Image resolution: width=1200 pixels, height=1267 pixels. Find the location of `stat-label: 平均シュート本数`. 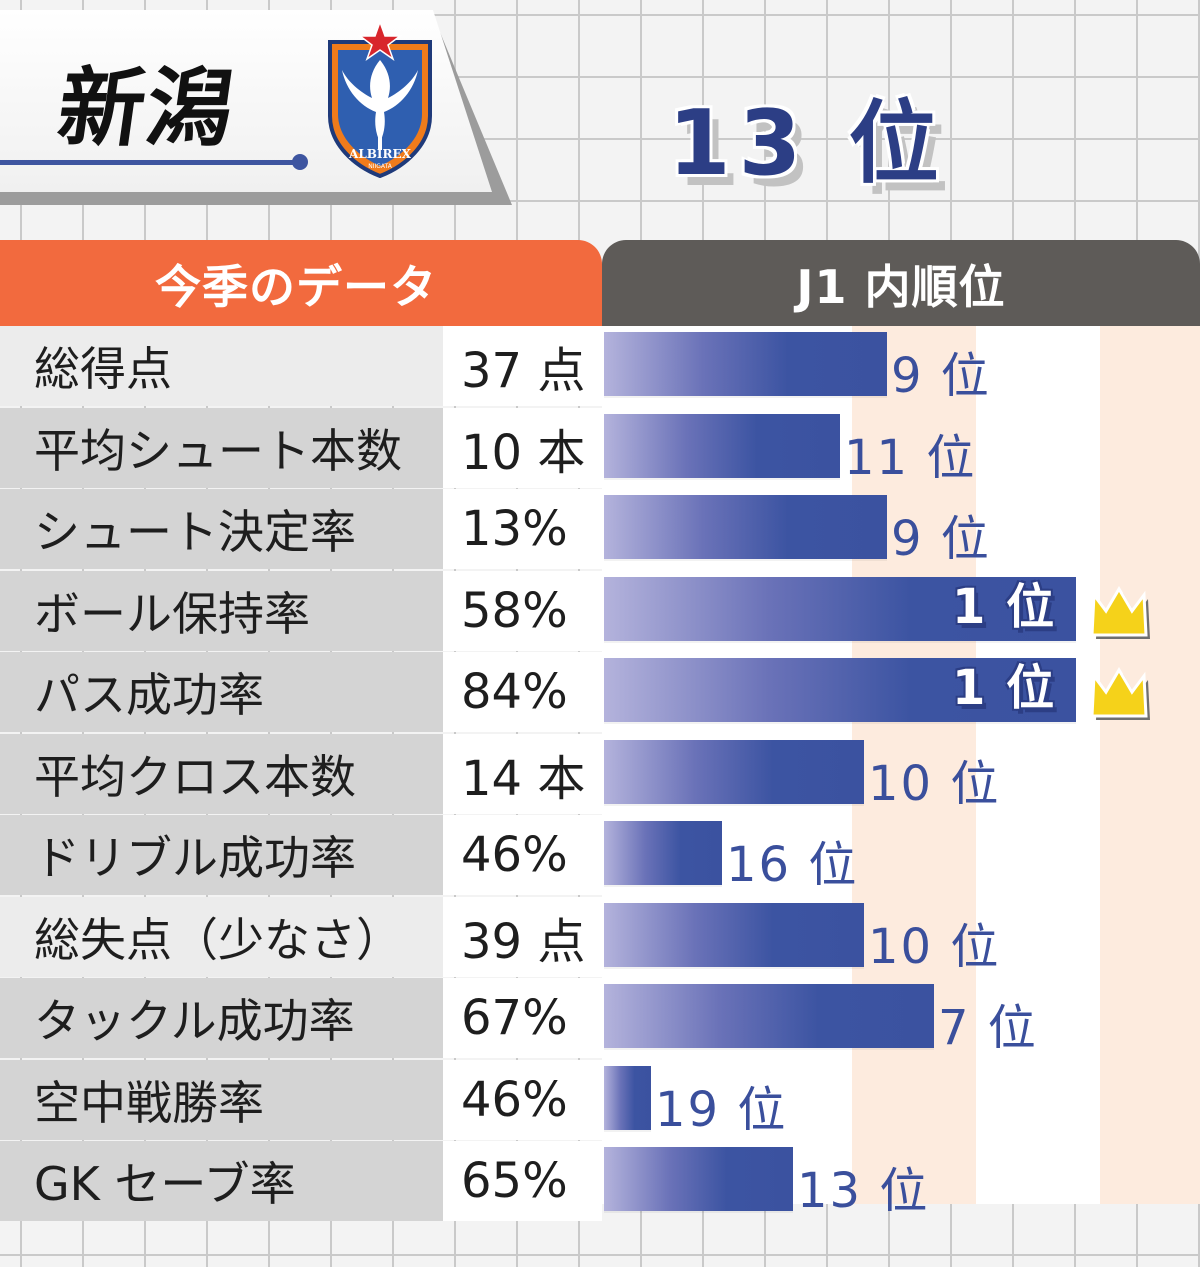

stat-label: 平均シュート本数 is located at coordinates (221, 448).